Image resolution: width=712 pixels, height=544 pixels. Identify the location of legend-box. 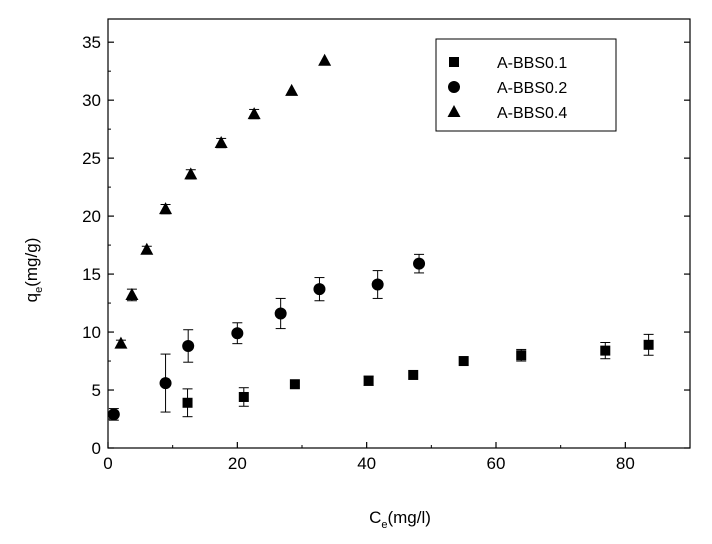
(526, 85).